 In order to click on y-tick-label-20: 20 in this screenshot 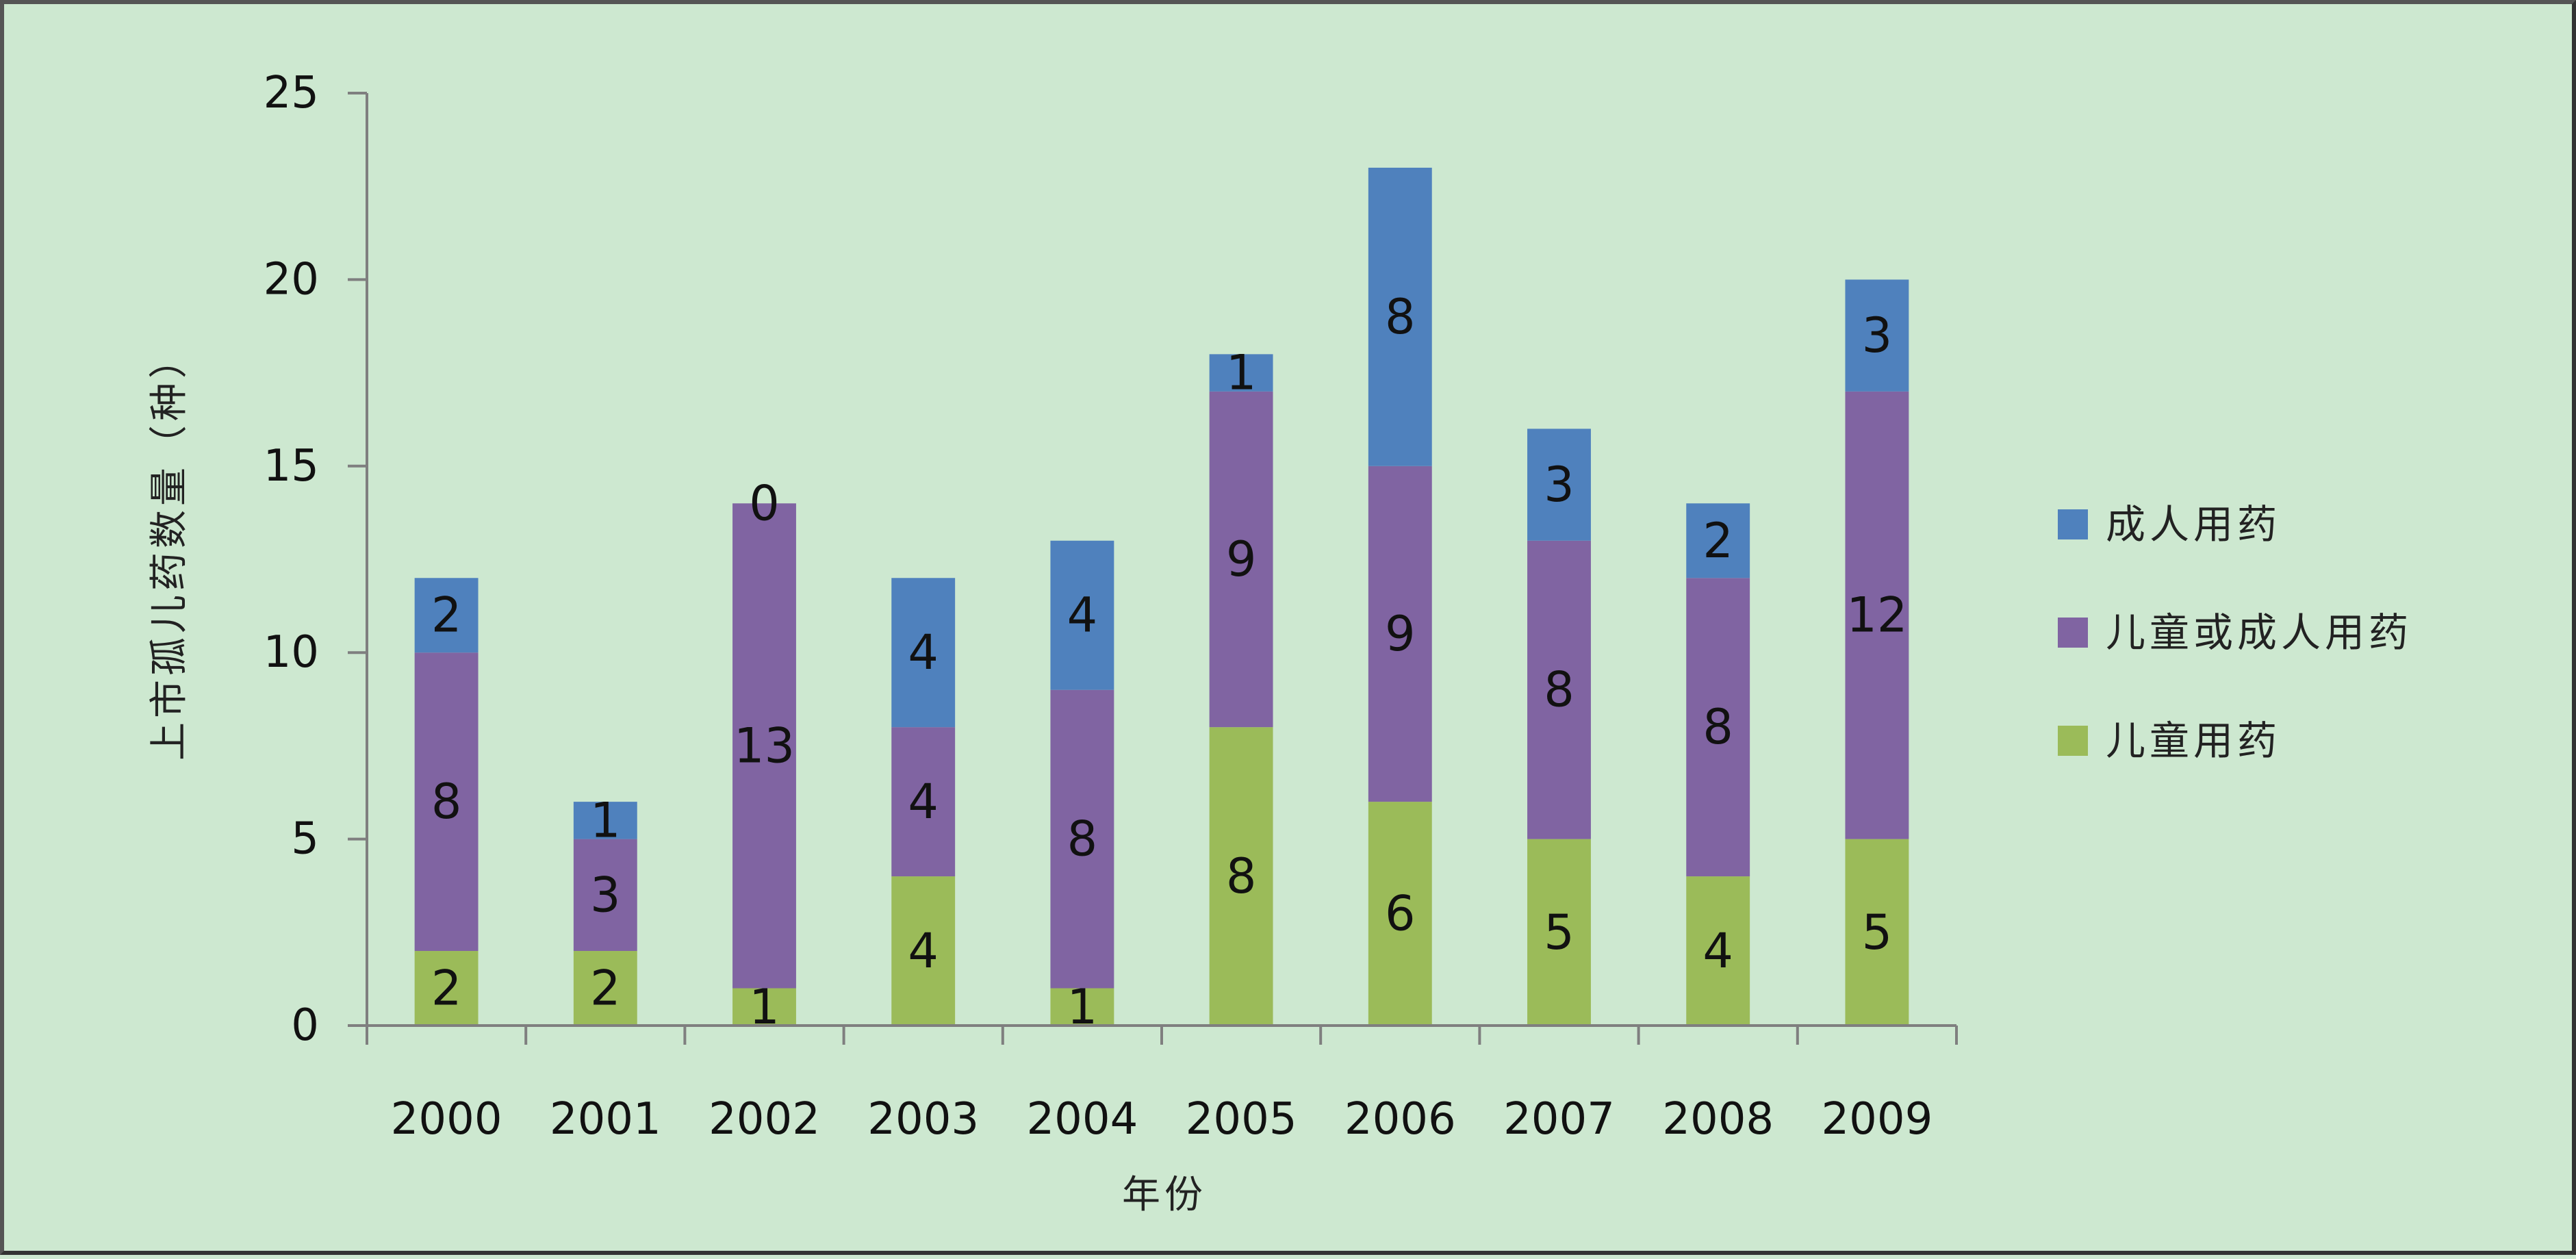, I will do `click(291, 280)`.